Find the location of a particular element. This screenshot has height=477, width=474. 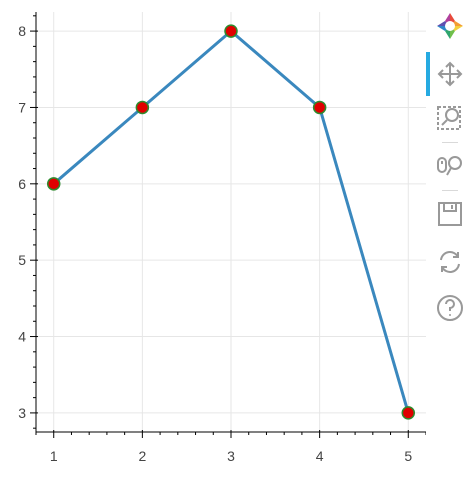

active-tool-indicator is located at coordinates (428, 74).